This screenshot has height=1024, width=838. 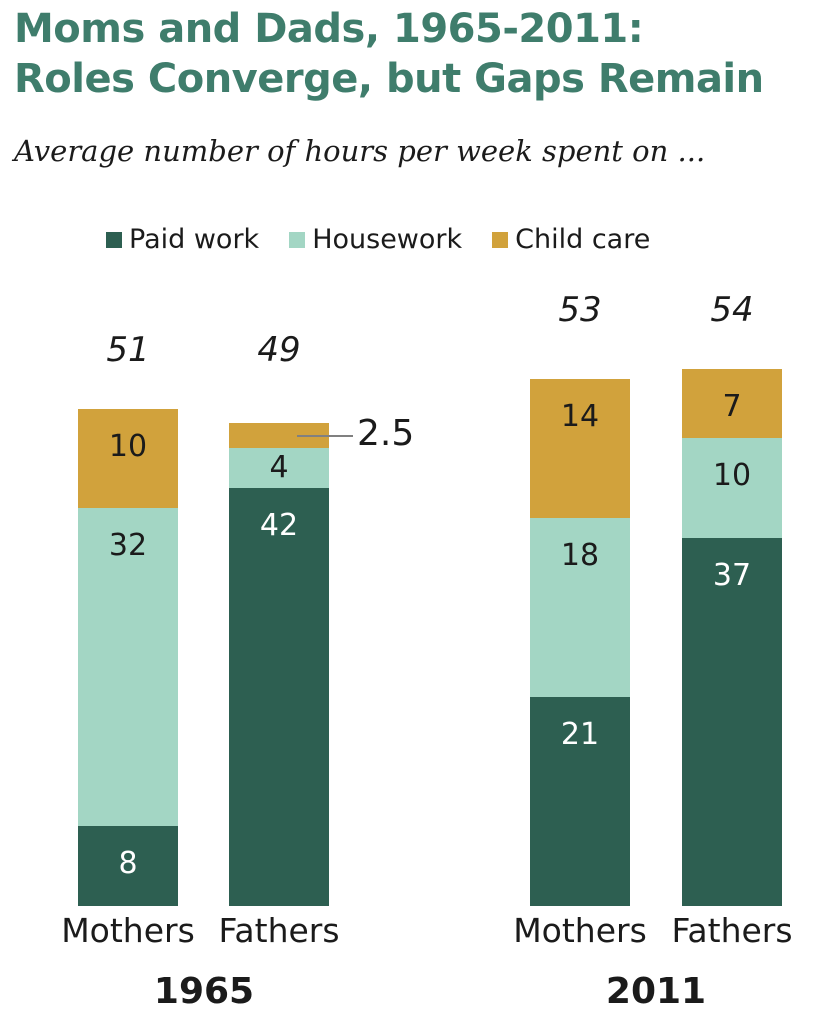 I want to click on bar-value-label: 37, so click(x=732, y=575).